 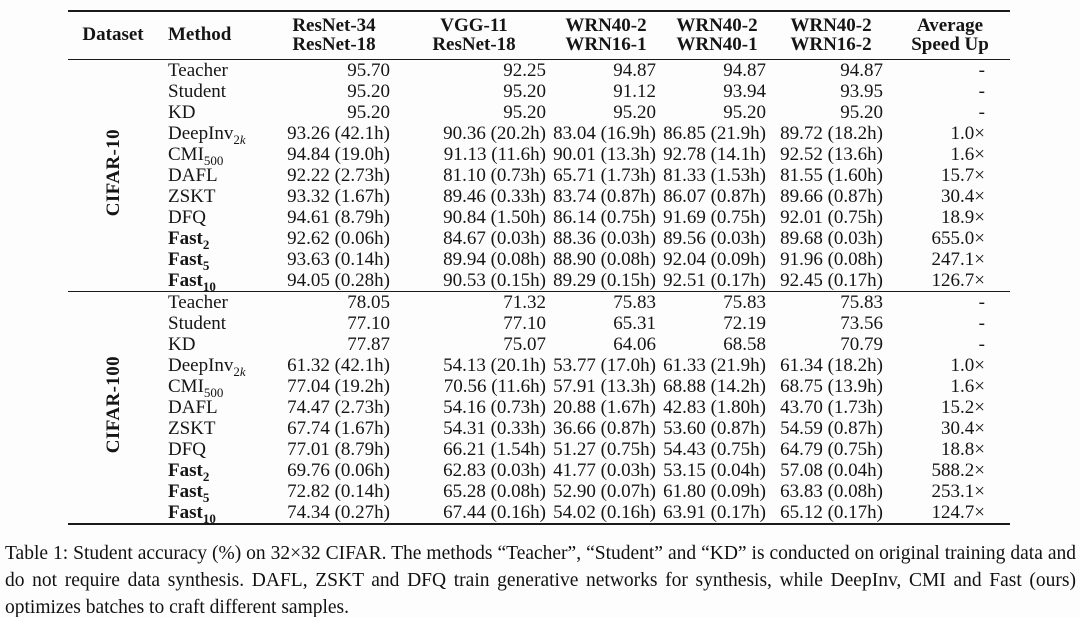 I want to click on value-cell: 57.08 (0.04h), so click(x=831, y=470).